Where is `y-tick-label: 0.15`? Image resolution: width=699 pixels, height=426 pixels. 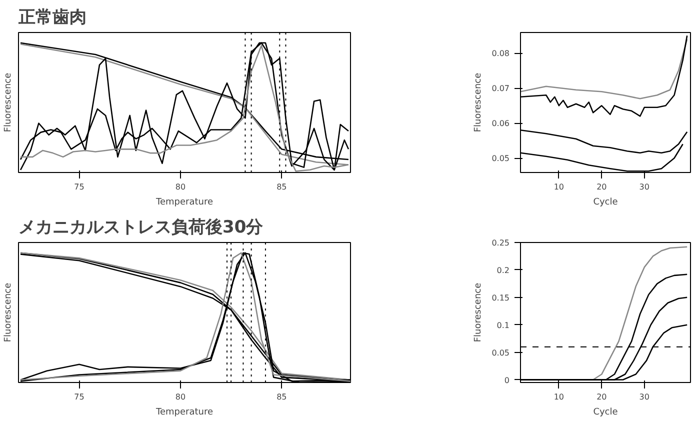
y-tick-label: 0.15 is located at coordinates (501, 297).